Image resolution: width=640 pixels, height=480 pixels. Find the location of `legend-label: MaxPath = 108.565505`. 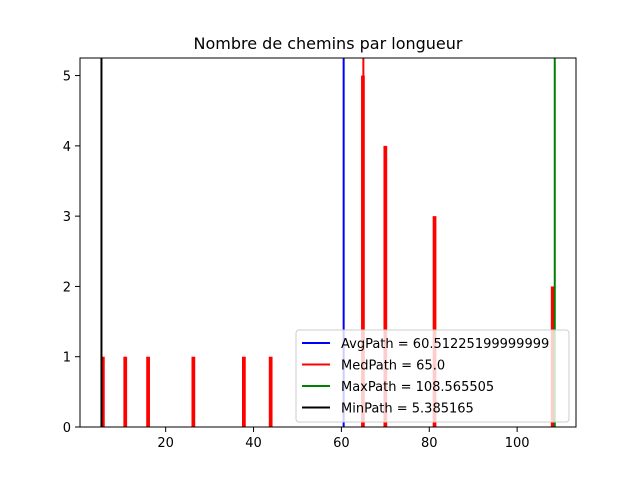

legend-label: MaxPath = 108.565505 is located at coordinates (417, 387).